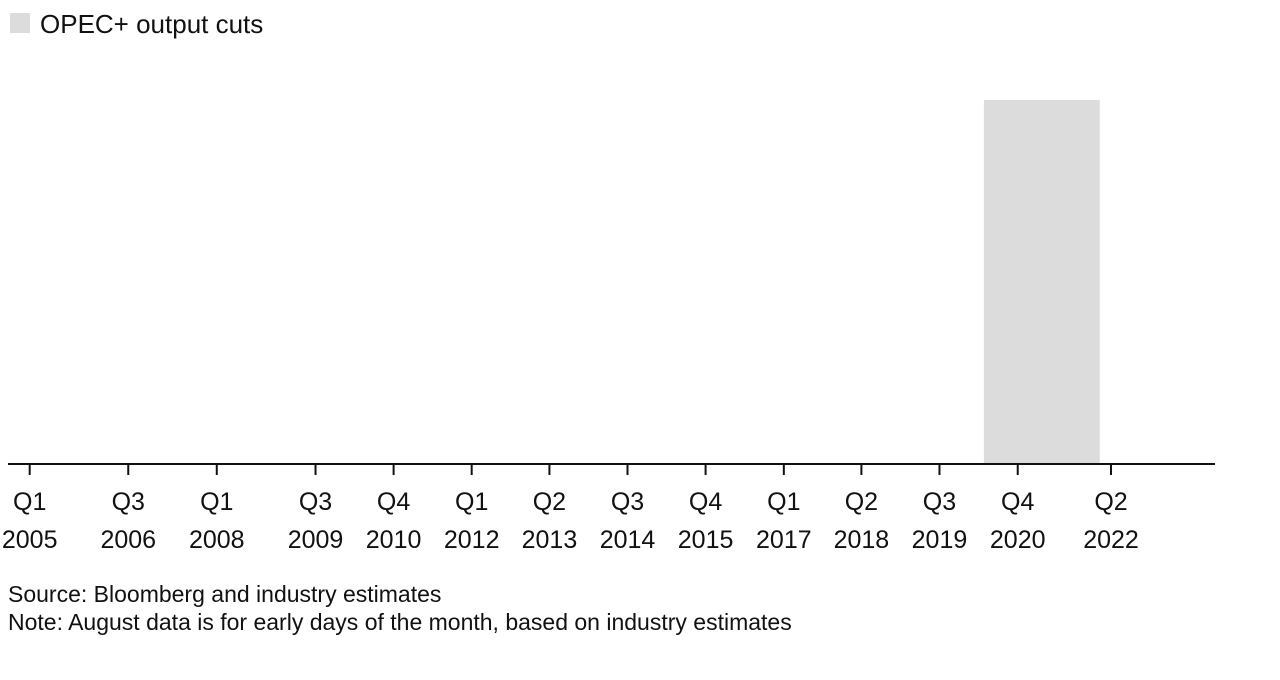  Describe the element at coordinates (151, 24) in the screenshot. I see `legend-label: OPEC+ output cuts` at that location.